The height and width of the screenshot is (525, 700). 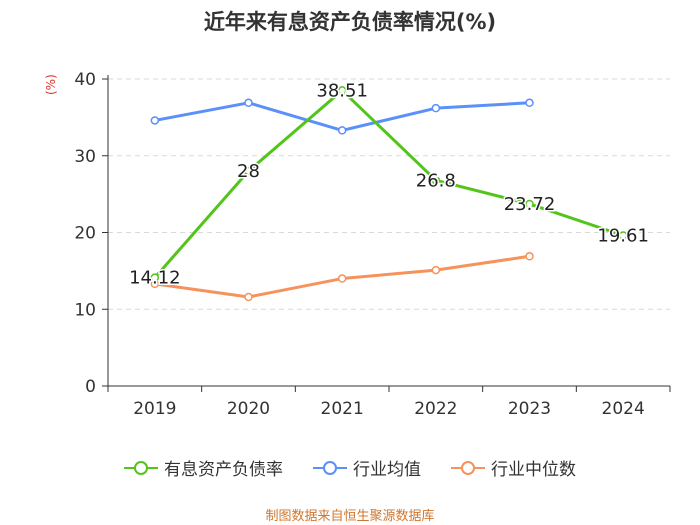 I want to click on y-tick-label: 10, so click(x=85, y=310).